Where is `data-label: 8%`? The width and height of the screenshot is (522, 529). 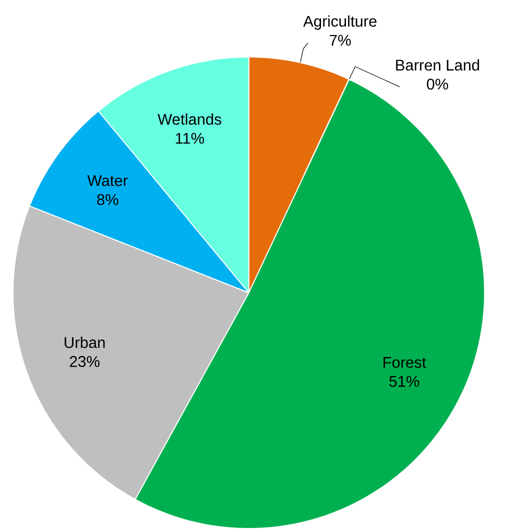 data-label: 8% is located at coordinates (107, 200).